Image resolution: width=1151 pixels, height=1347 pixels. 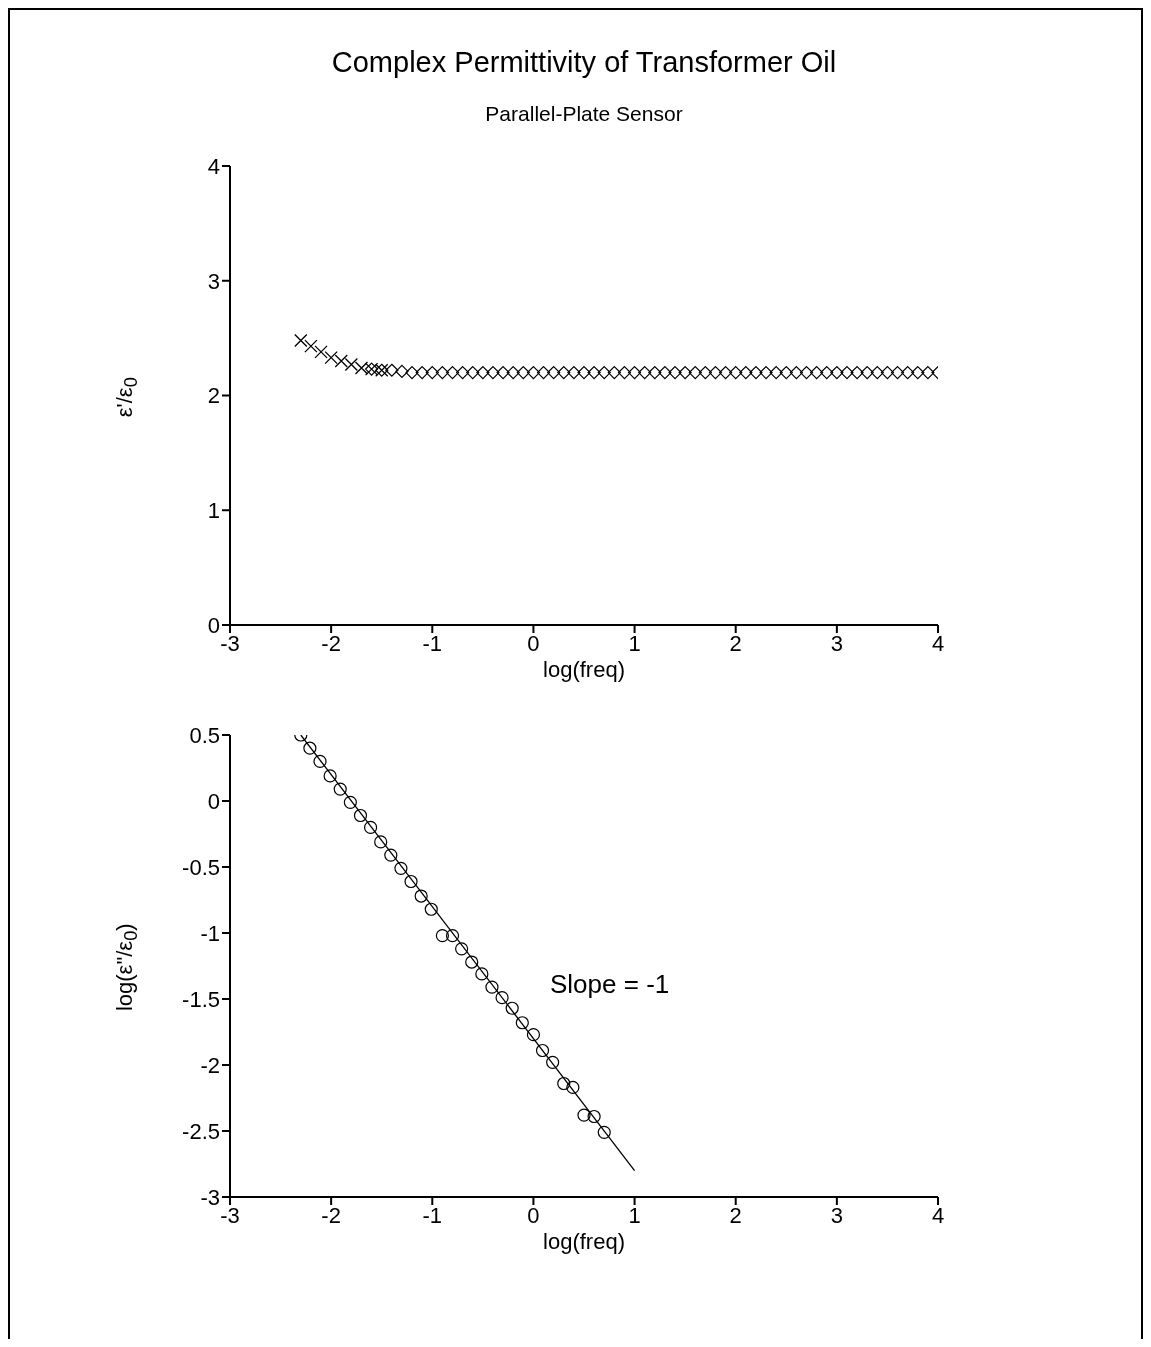 I want to click on y-tick-label: -3, so click(x=210, y=1197).